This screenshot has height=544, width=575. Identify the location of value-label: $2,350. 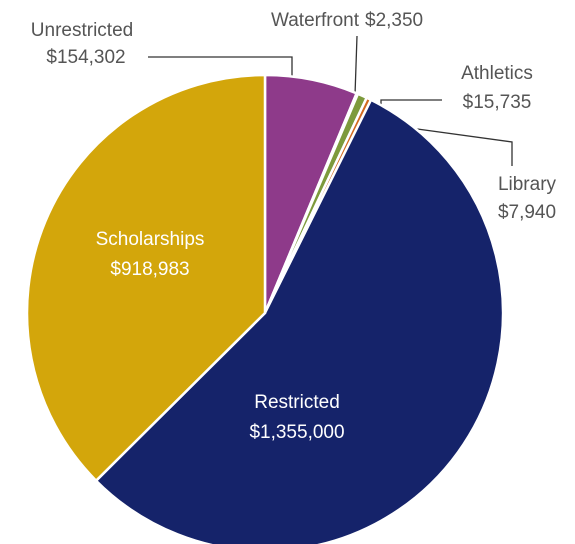
(394, 20).